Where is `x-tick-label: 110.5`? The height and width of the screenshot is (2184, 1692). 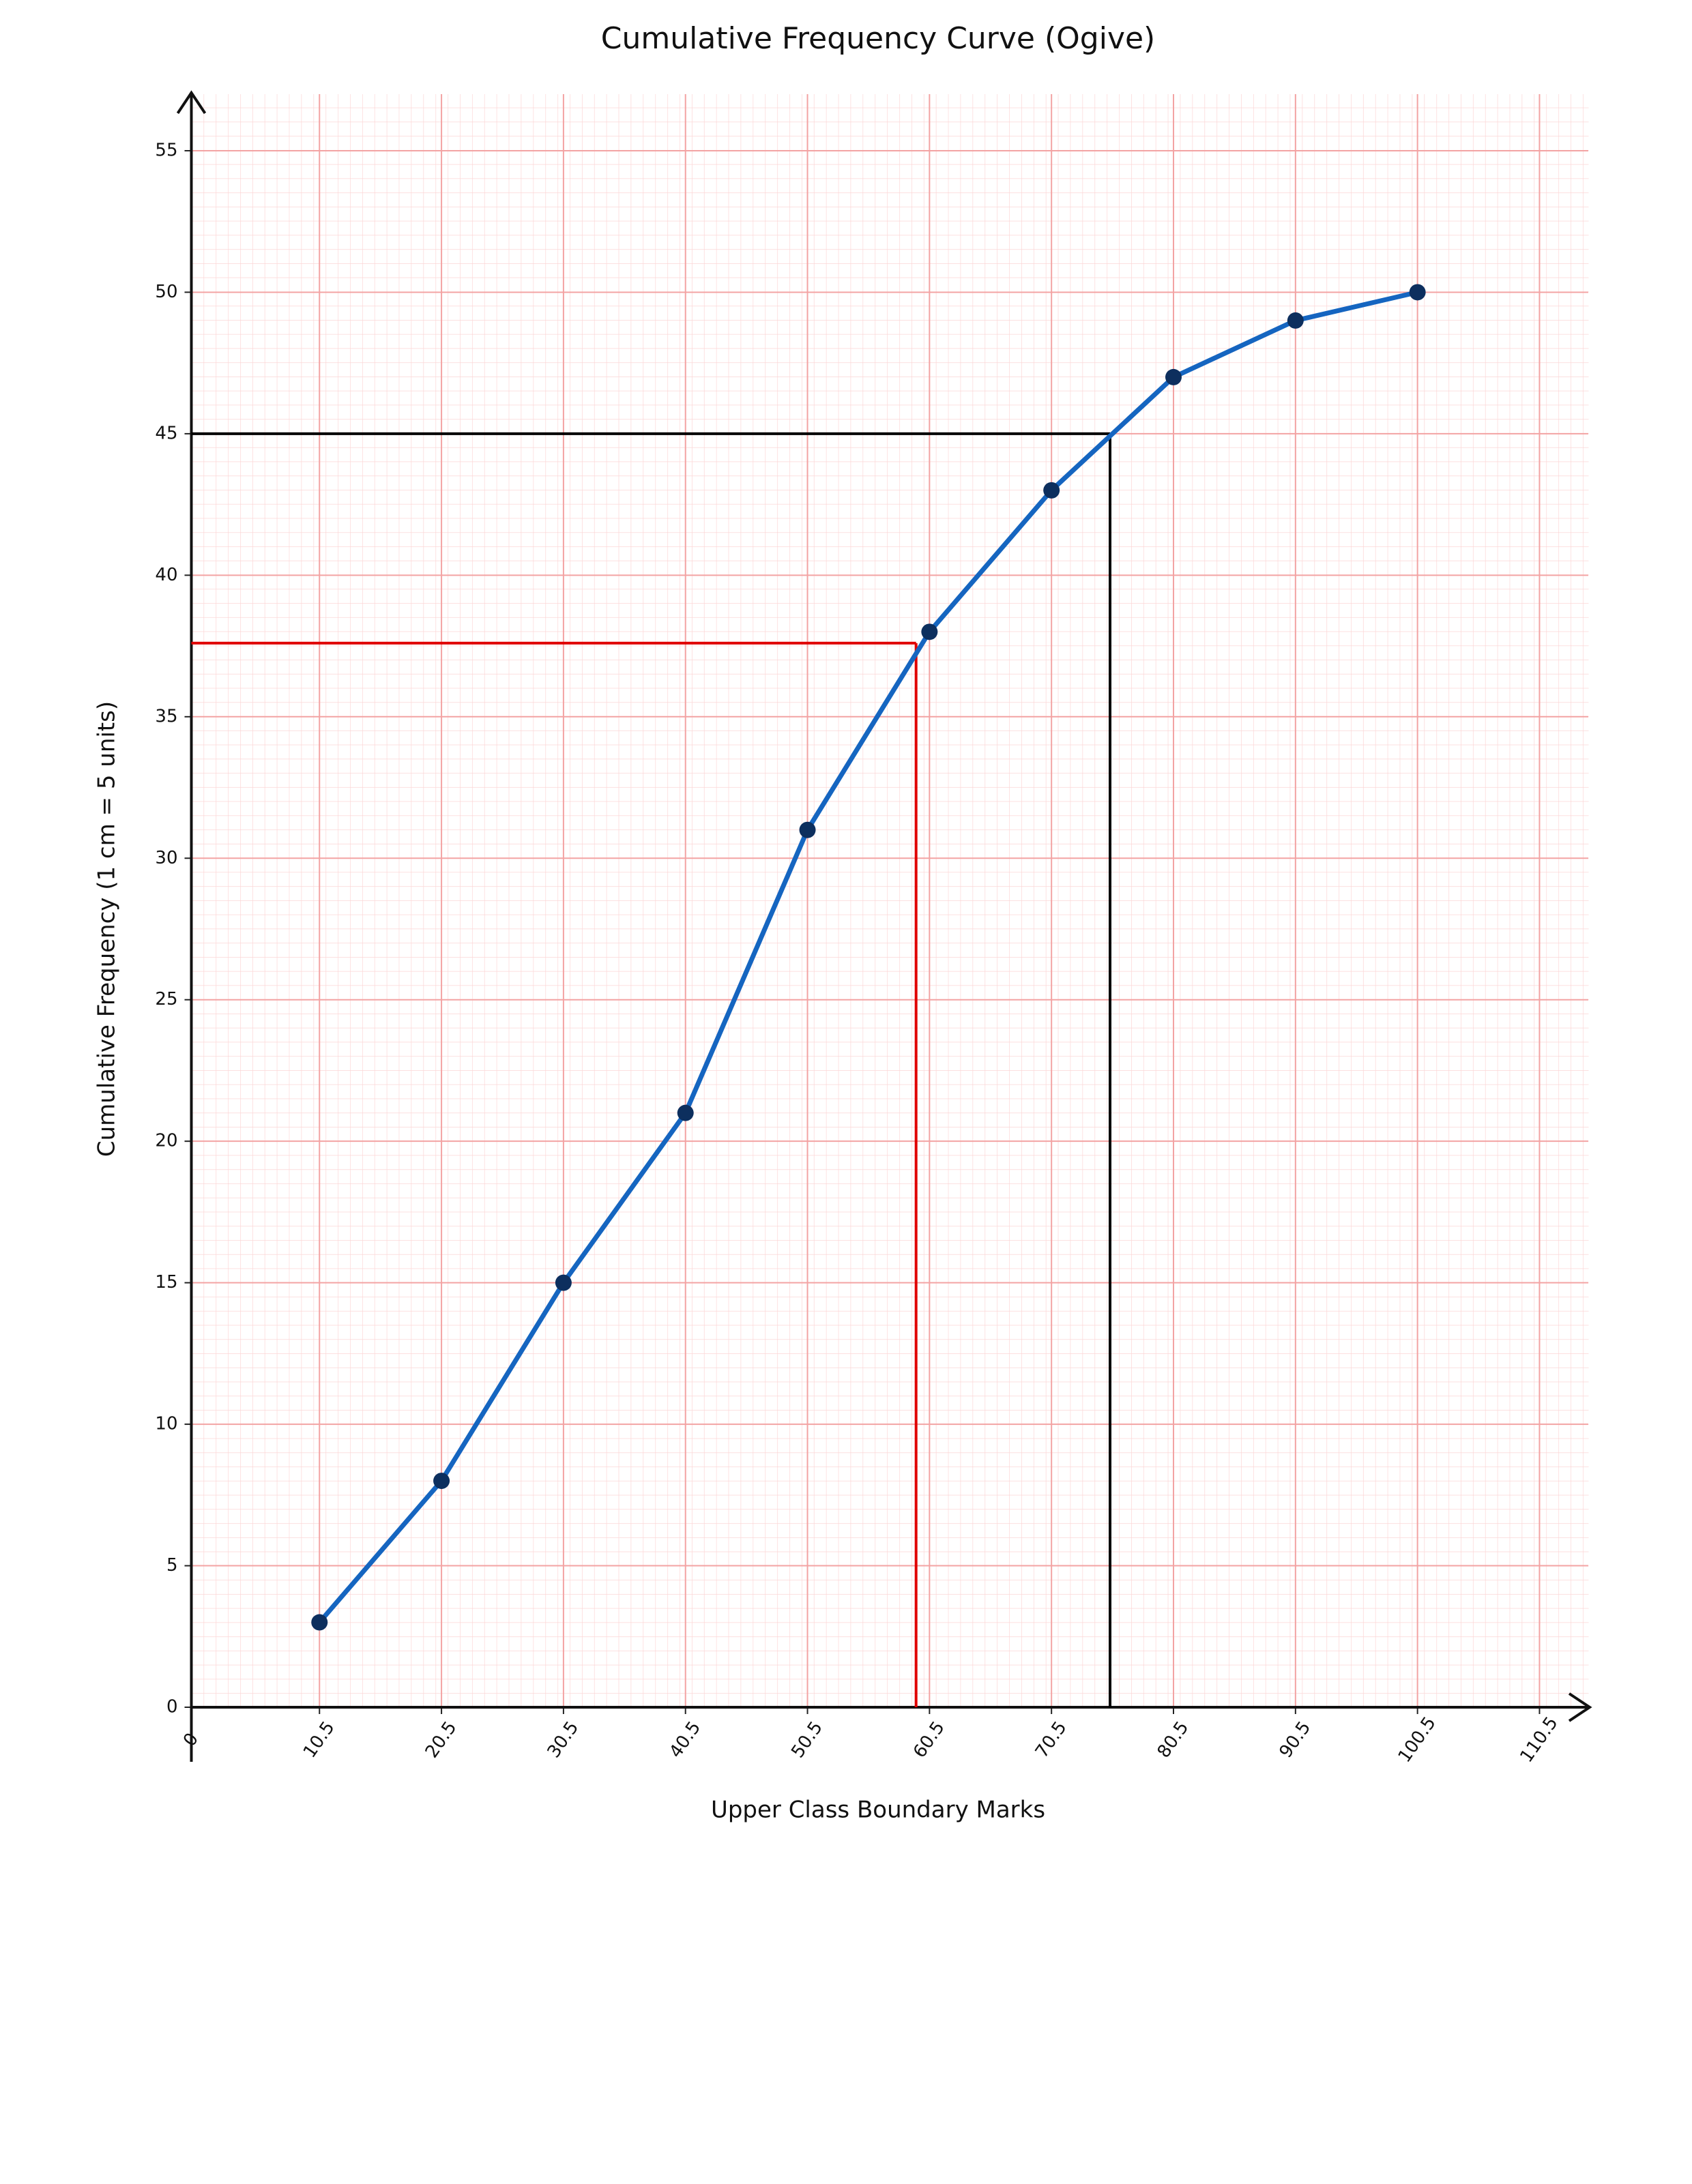
x-tick-label: 110.5 is located at coordinates (1539, 1740).